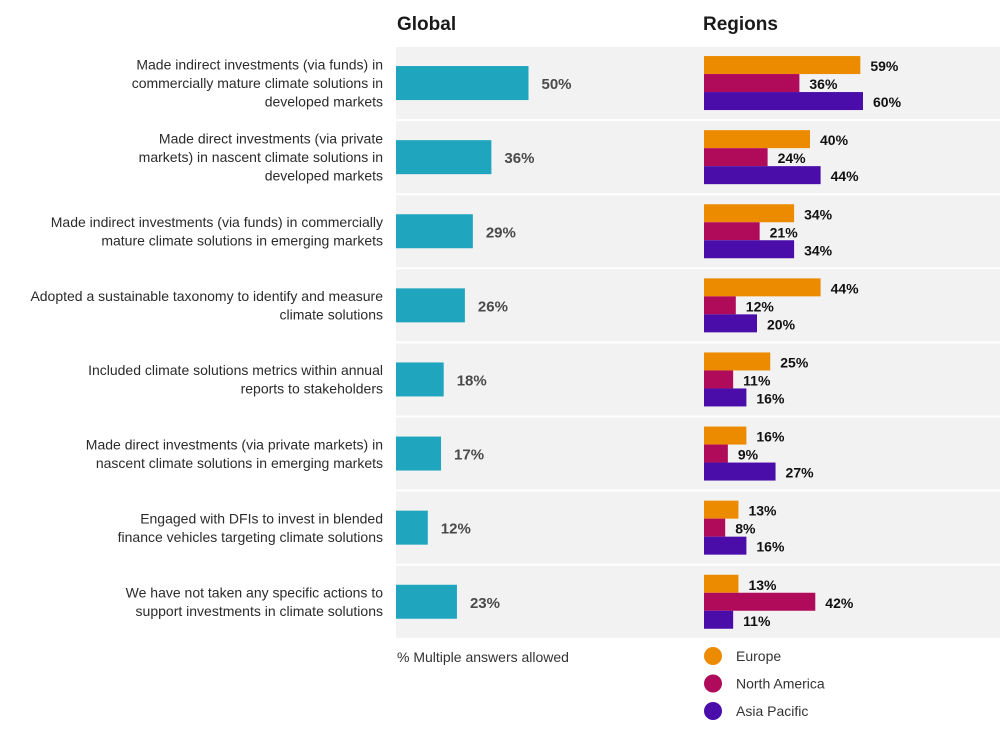 The width and height of the screenshot is (1000, 744). What do you see at coordinates (758, 656) in the screenshot?
I see `legend-label: Europe` at bounding box center [758, 656].